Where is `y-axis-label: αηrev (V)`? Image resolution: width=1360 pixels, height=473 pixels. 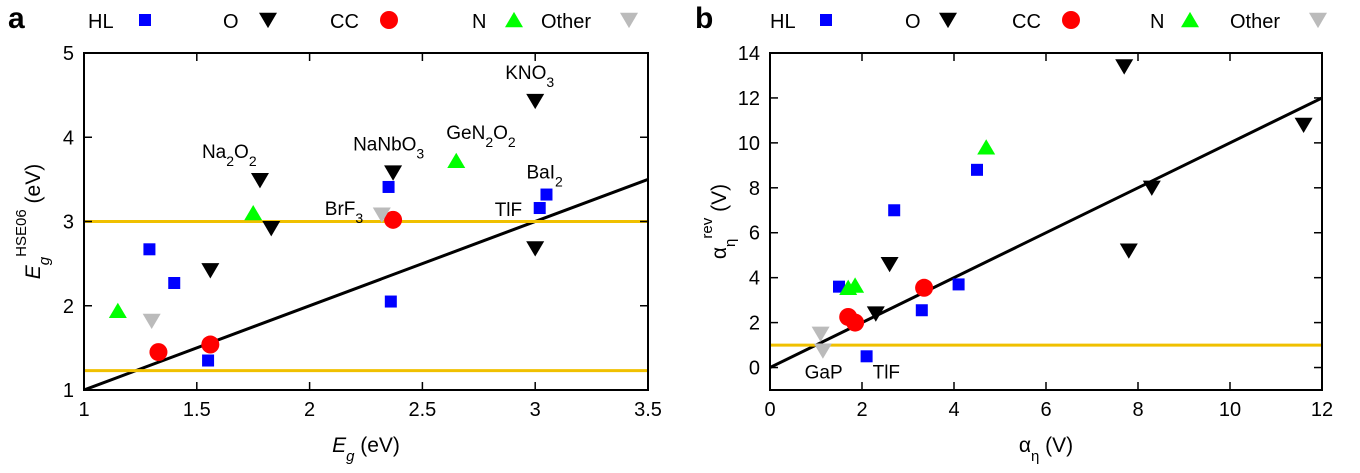 y-axis-label: αηrev (V) is located at coordinates (719, 221).